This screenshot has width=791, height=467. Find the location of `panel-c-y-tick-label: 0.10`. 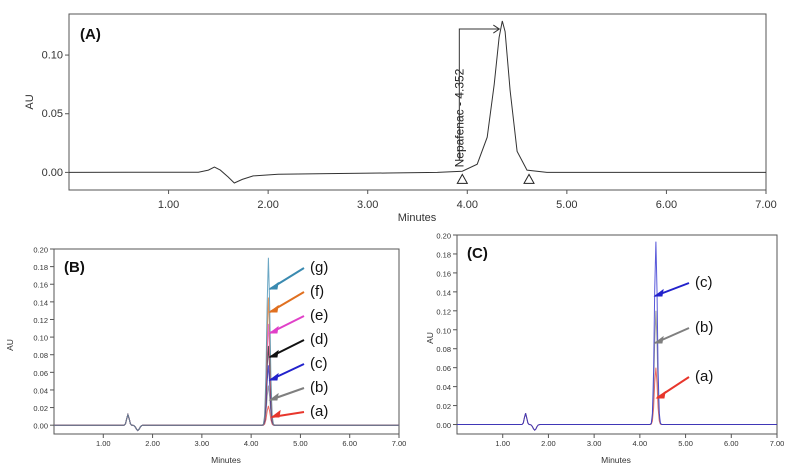

panel-c-y-tick-label: 0.10 is located at coordinates (443, 330).